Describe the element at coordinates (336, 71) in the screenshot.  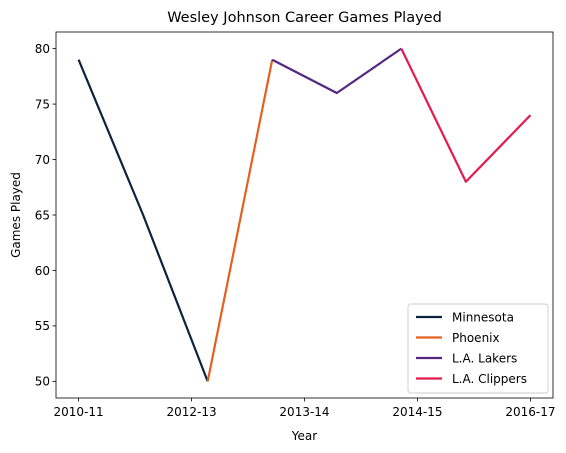
I see `series-line-l-a-lakers` at that location.